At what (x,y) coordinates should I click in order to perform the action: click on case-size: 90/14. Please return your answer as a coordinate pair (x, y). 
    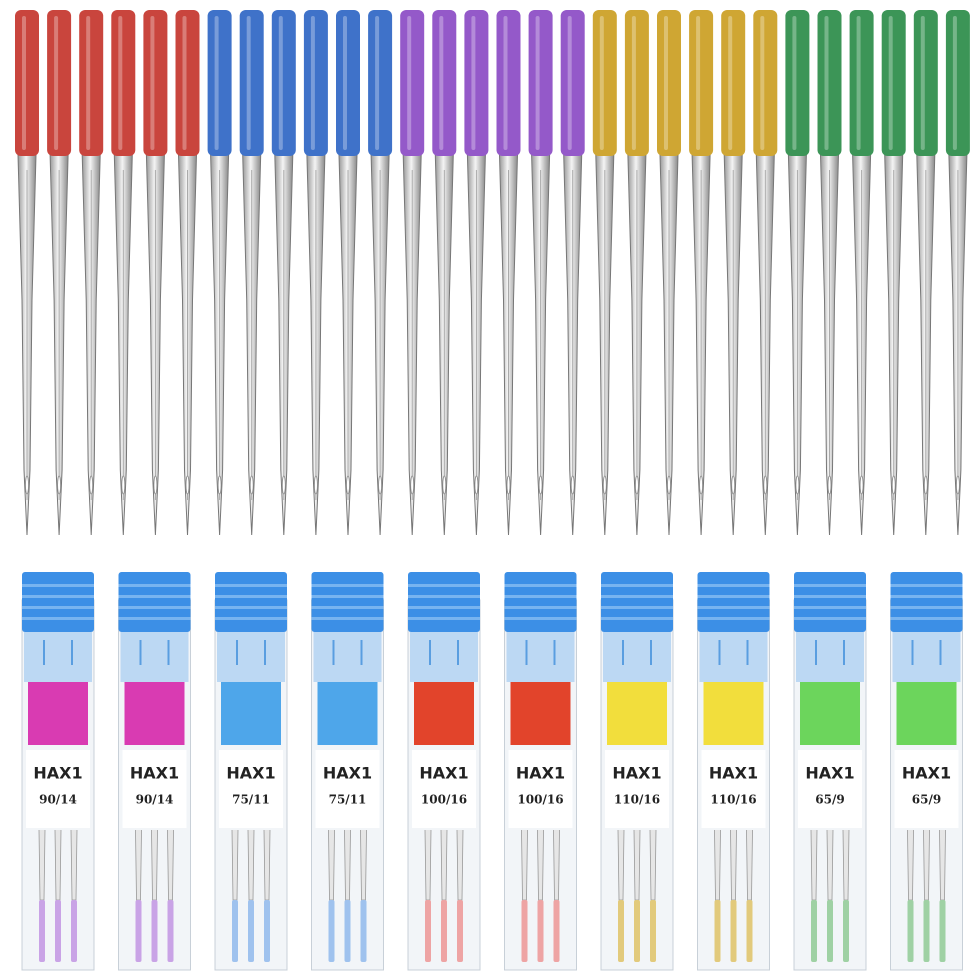
    Looking at the image, I should click on (155, 800).